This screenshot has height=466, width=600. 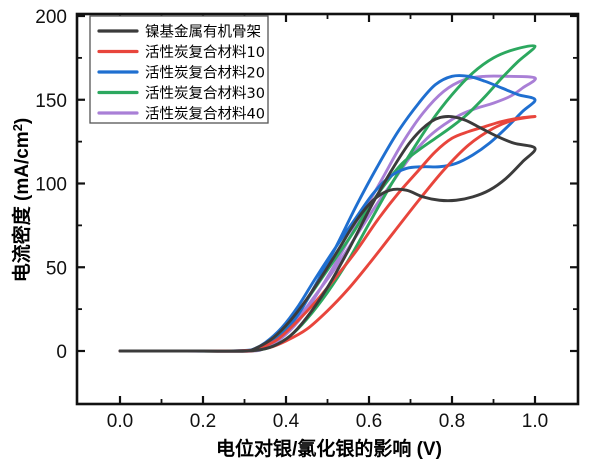 What do you see at coordinates (61, 352) in the screenshot?
I see `y-tick-label: 0` at bounding box center [61, 352].